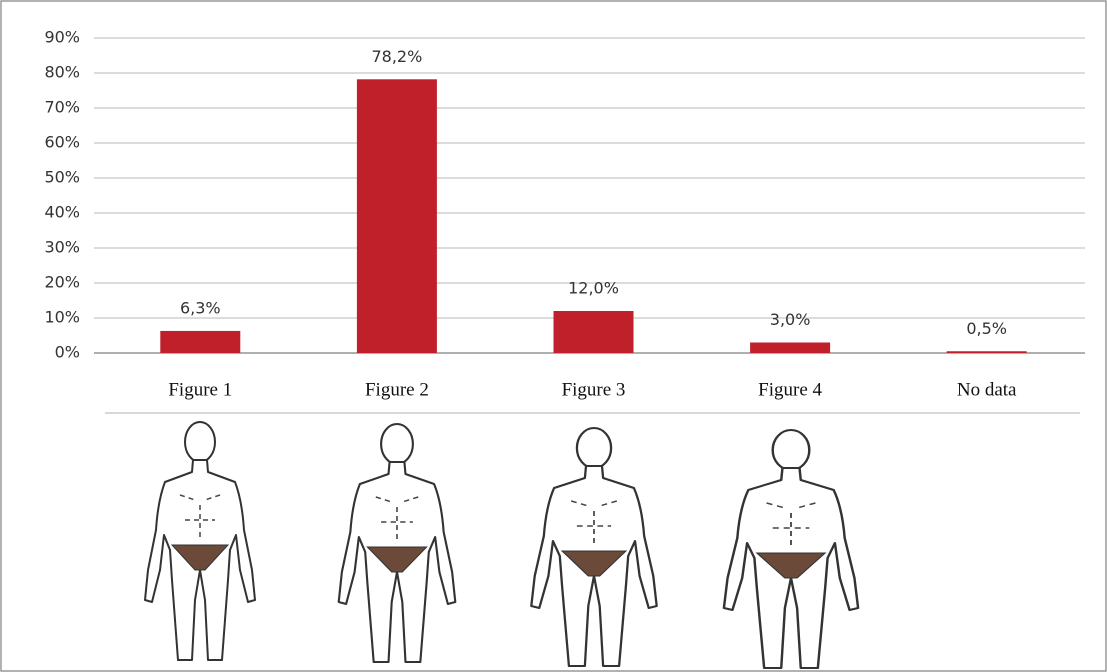  I want to click on y-tick-label: 70%, so click(62, 107).